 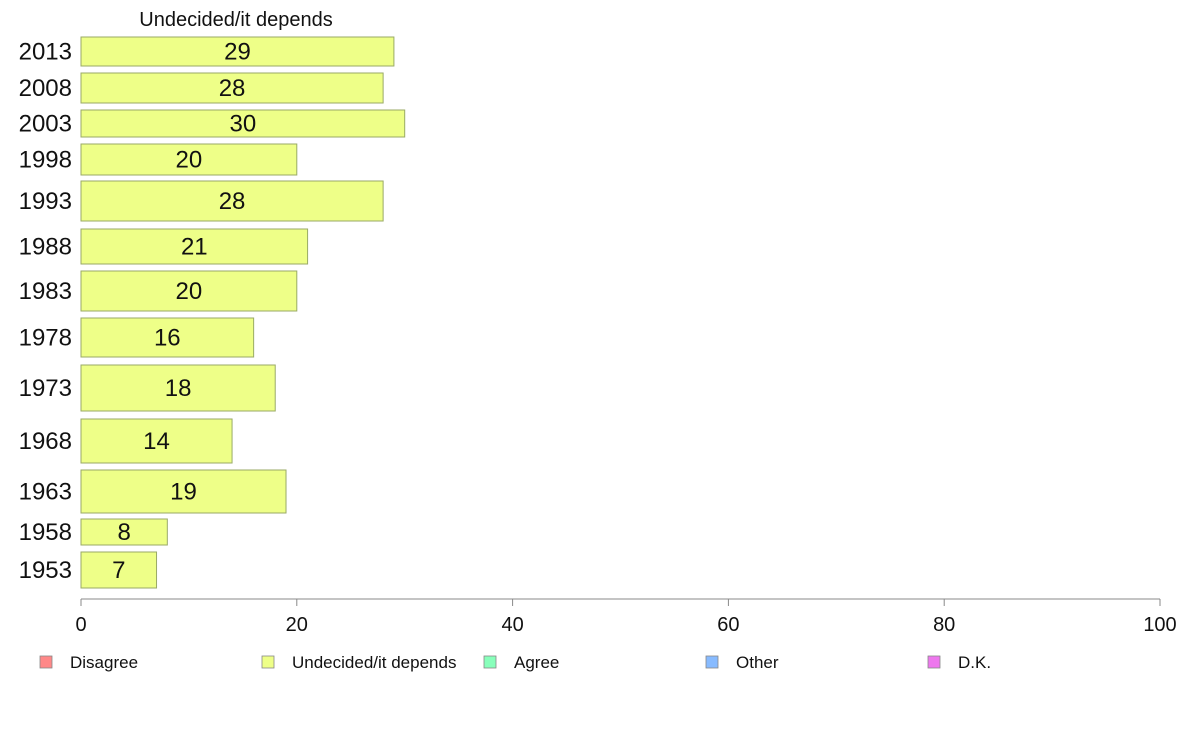 I want to click on legend-label-0: Disagree, so click(x=104, y=662).